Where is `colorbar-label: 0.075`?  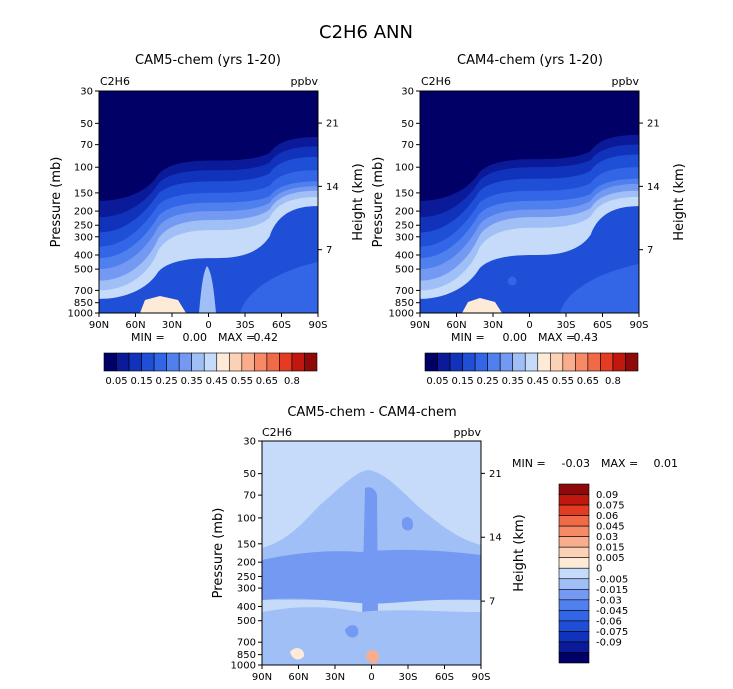 colorbar-label: 0.075 is located at coordinates (610, 506).